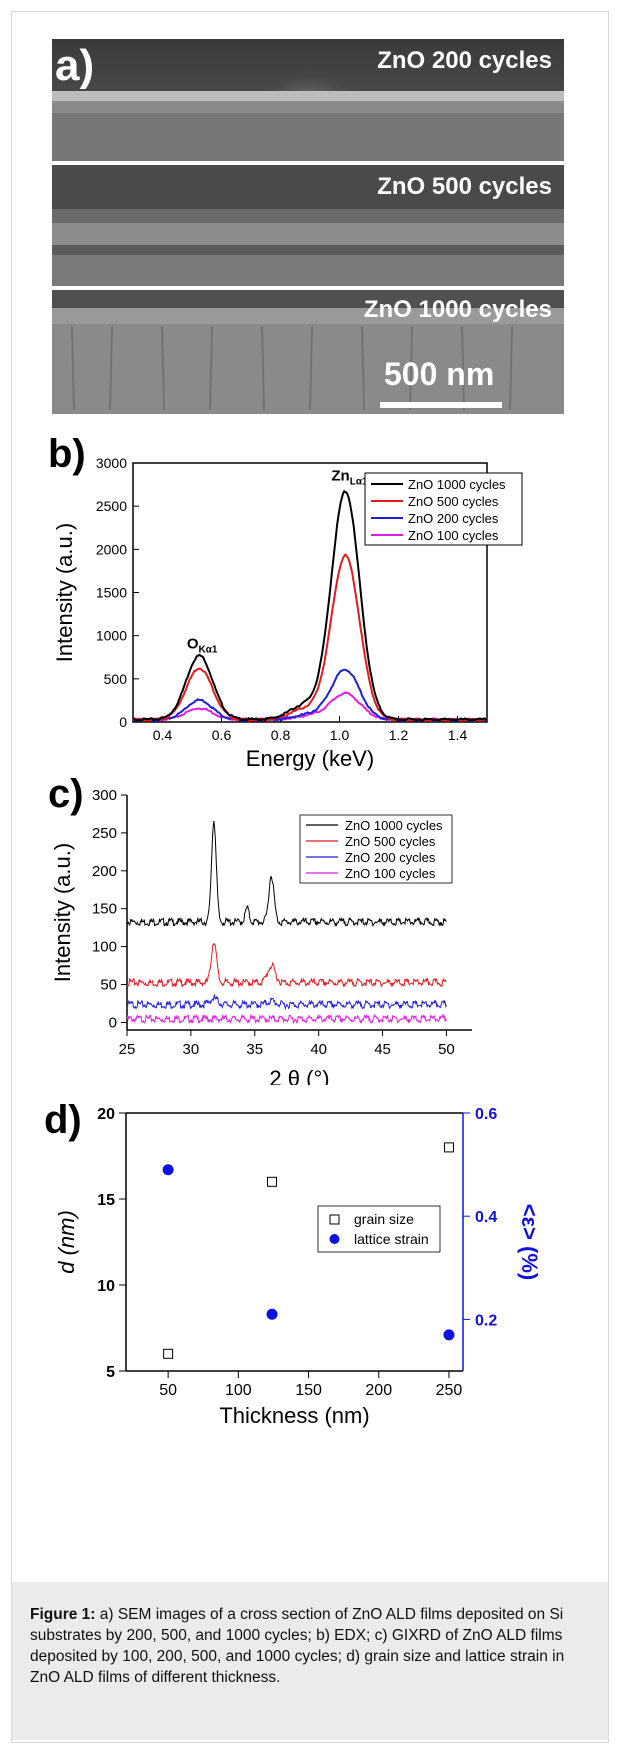 This screenshot has width=620, height=1754. What do you see at coordinates (104, 871) in the screenshot?
I see `y-tick-label-c: 200` at bounding box center [104, 871].